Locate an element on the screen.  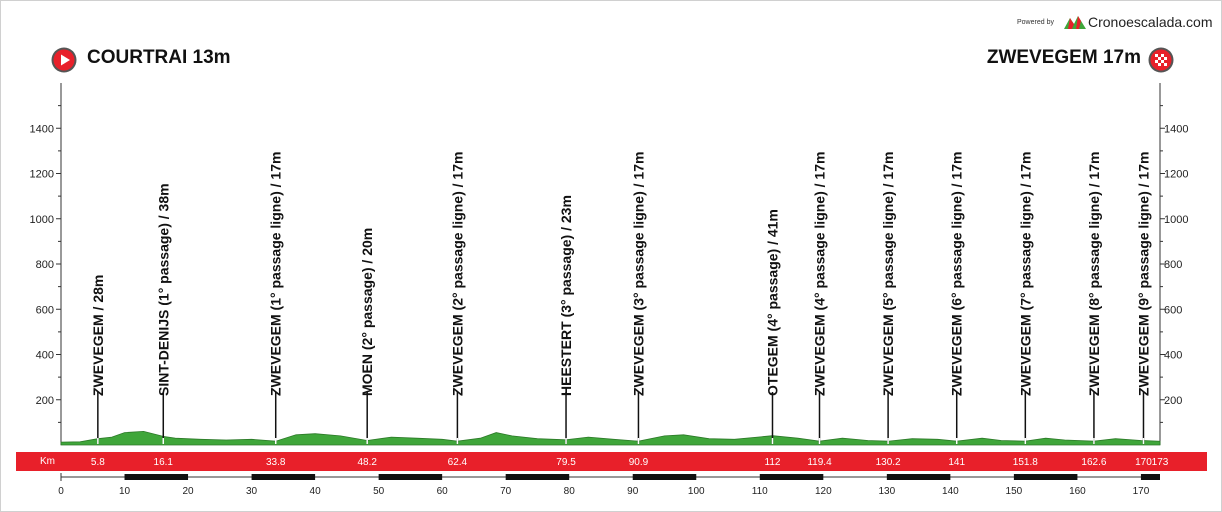
mountain-logo-icon is located at coordinates (1075, 22).